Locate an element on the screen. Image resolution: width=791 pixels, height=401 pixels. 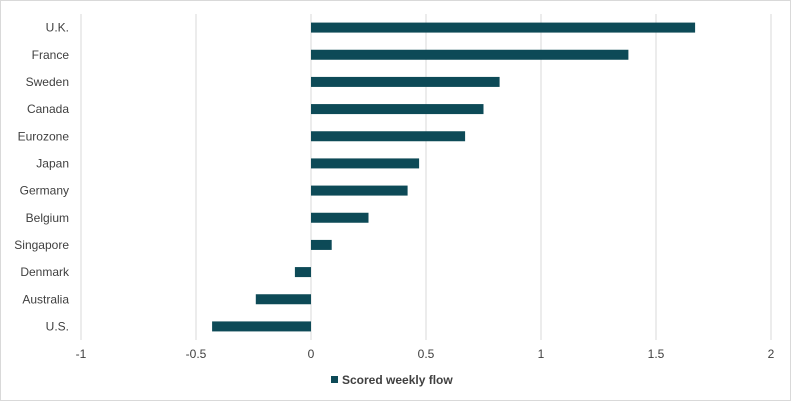
bar-u-s is located at coordinates (261, 326).